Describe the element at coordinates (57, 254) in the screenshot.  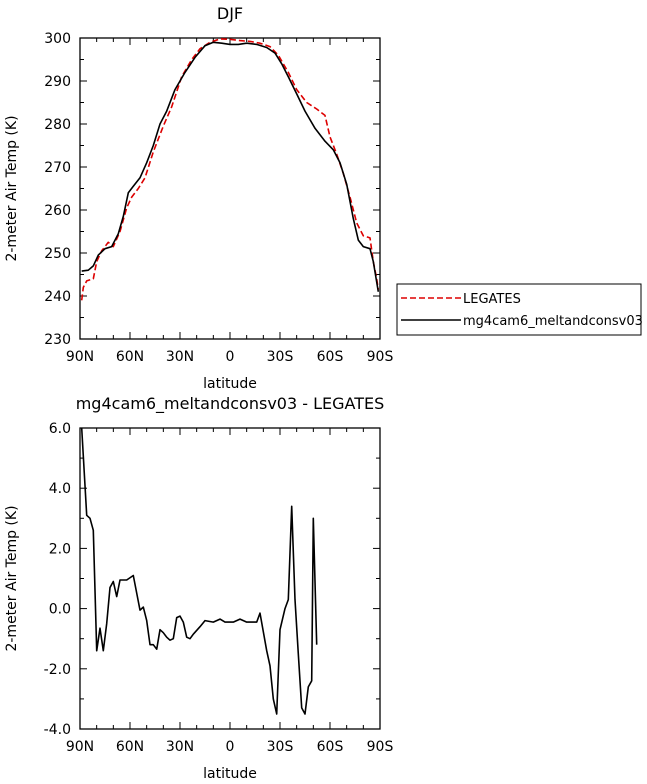
I see `y-tick-label: 250` at that location.